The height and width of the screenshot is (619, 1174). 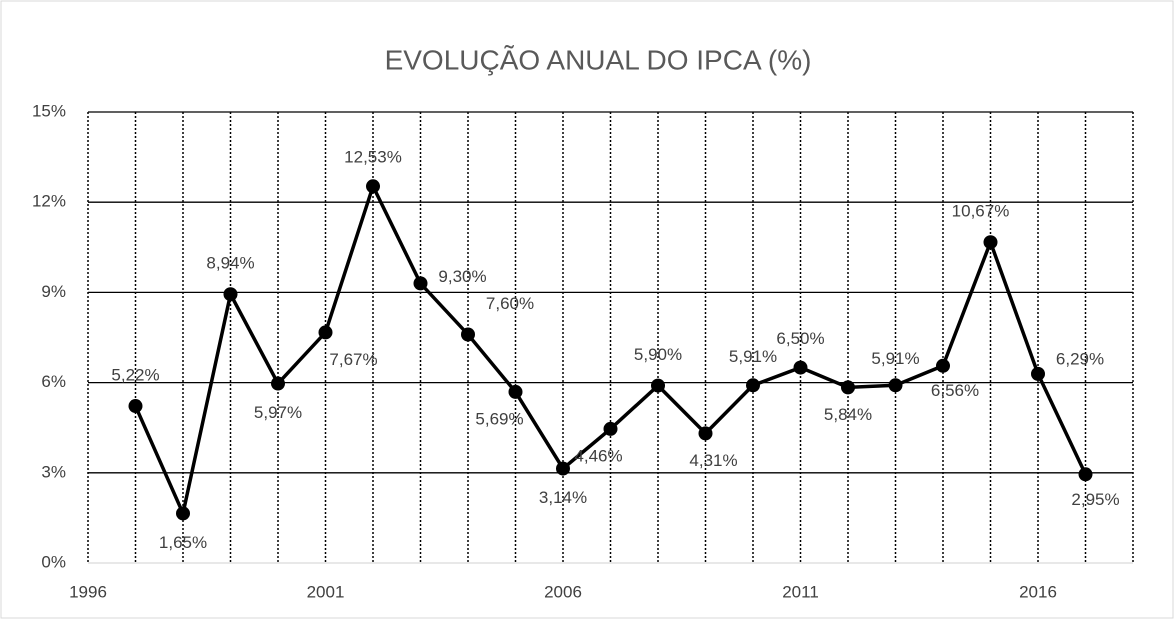 What do you see at coordinates (49, 201) in the screenshot?
I see `y-tick-label: 12%` at bounding box center [49, 201].